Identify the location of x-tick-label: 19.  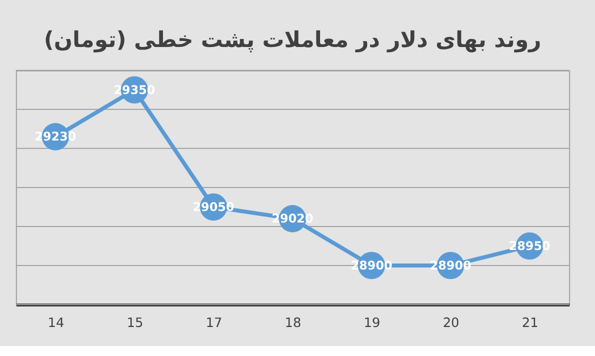
(372, 323).